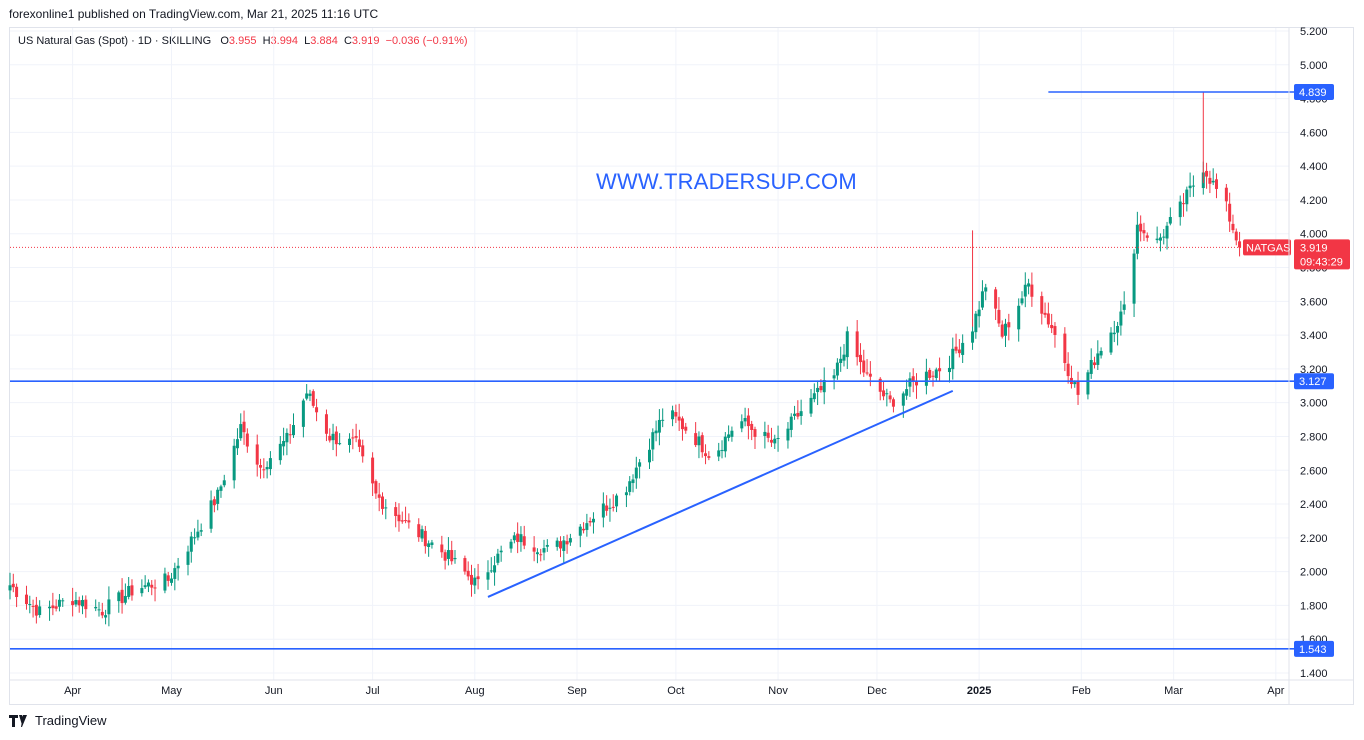  Describe the element at coordinates (1314, 133) in the screenshot. I see `y-tick-label: 4.600` at that location.